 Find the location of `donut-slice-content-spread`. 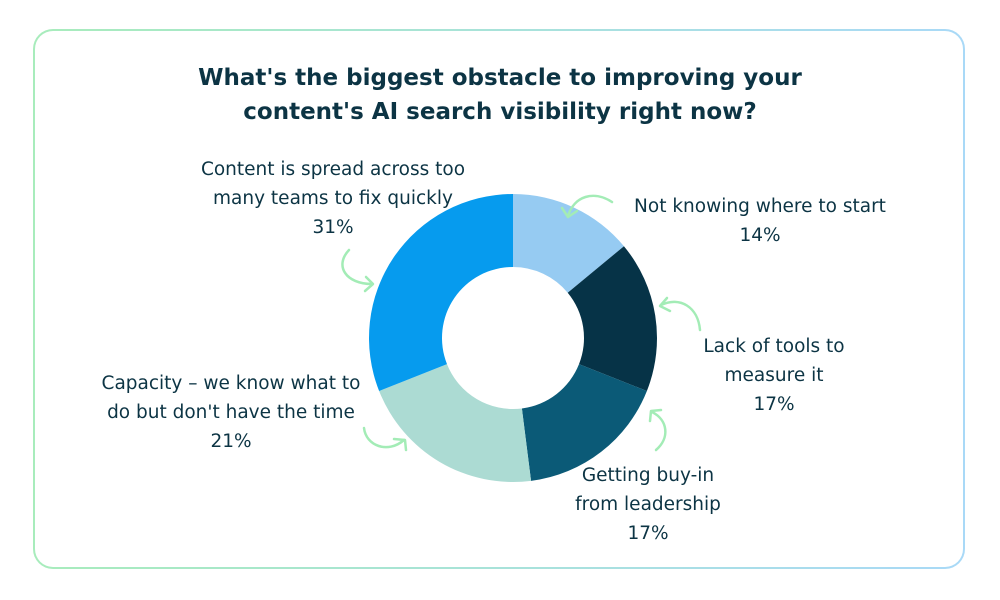

donut-slice-content-spread is located at coordinates (441, 293).